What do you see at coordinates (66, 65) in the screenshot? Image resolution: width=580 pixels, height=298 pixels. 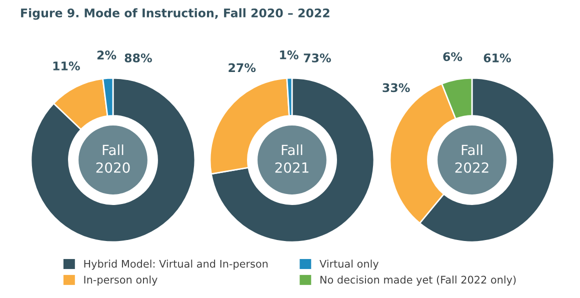 I see `data-label: 11%` at bounding box center [66, 65].